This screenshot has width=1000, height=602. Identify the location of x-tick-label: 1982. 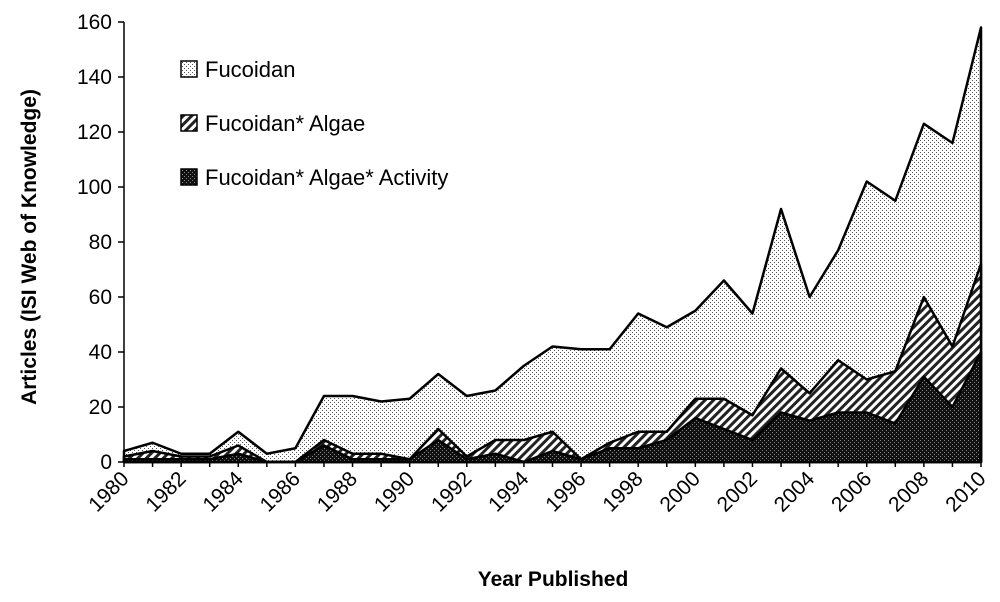
(165, 491).